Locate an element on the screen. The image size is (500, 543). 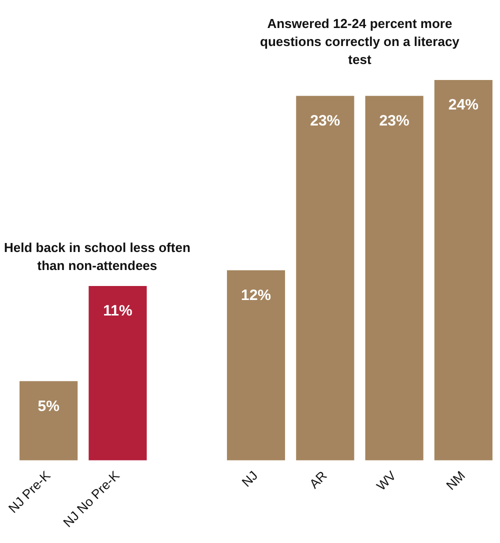
data-label: 12% is located at coordinates (256, 295).